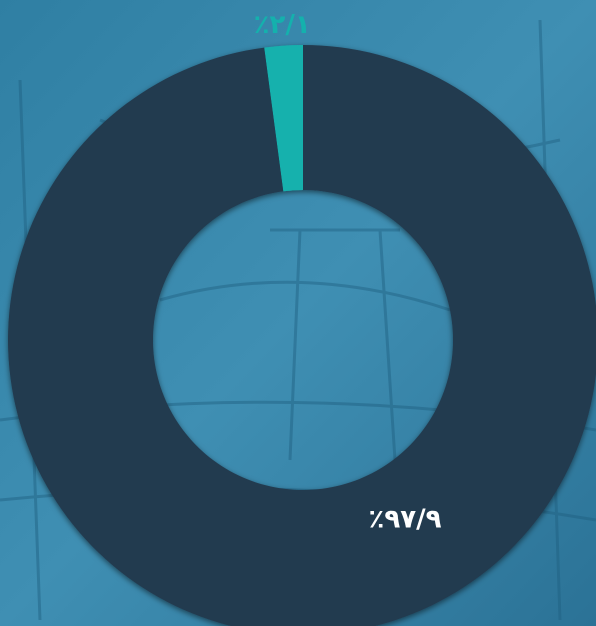 The height and width of the screenshot is (626, 596). What do you see at coordinates (283, 118) in the screenshot?
I see `donut-segment` at bounding box center [283, 118].